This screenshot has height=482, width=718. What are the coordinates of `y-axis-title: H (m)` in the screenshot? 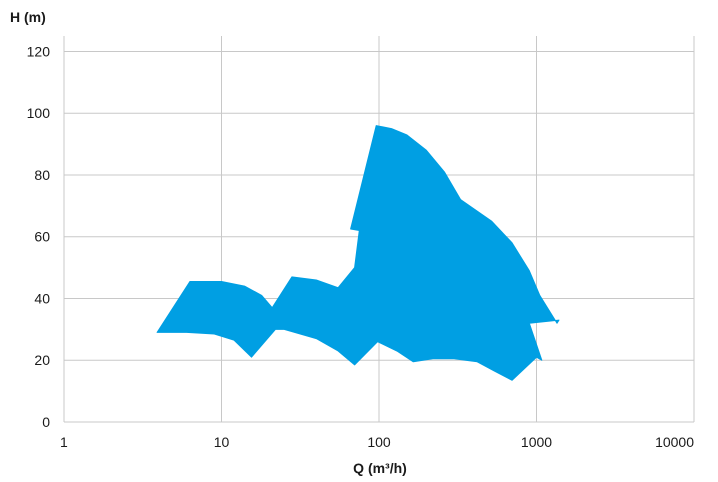 It's located at (28, 17).